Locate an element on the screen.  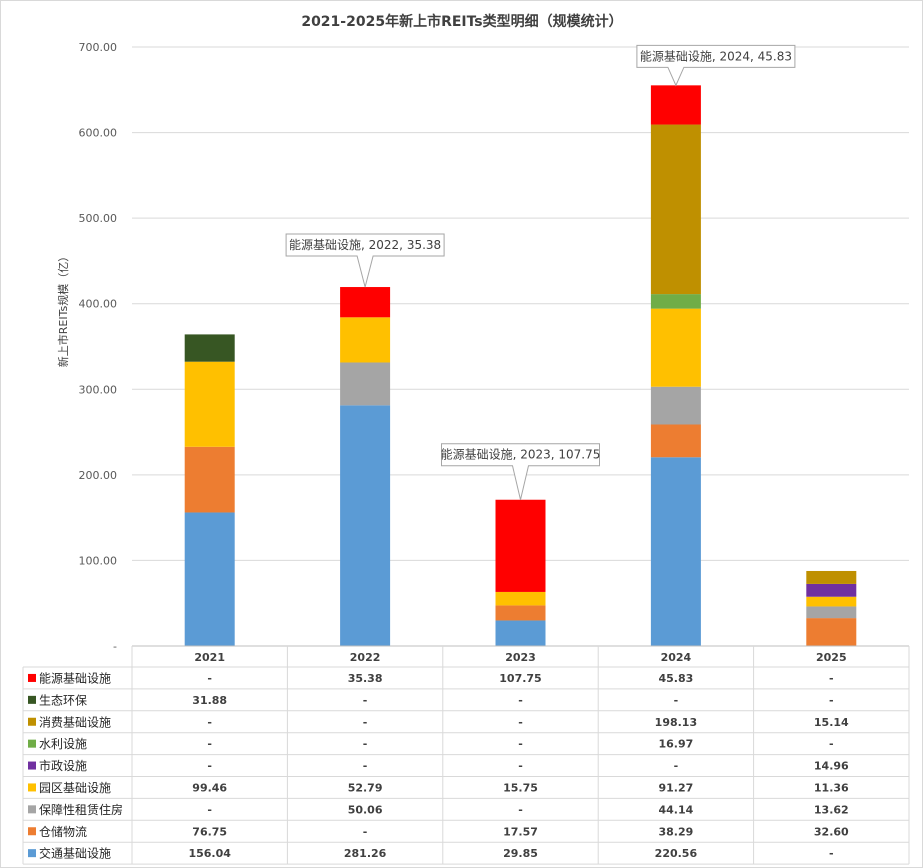
chart-title: 2021-2025年新上市REITs类型明细（规模统计） is located at coordinates (461, 21).